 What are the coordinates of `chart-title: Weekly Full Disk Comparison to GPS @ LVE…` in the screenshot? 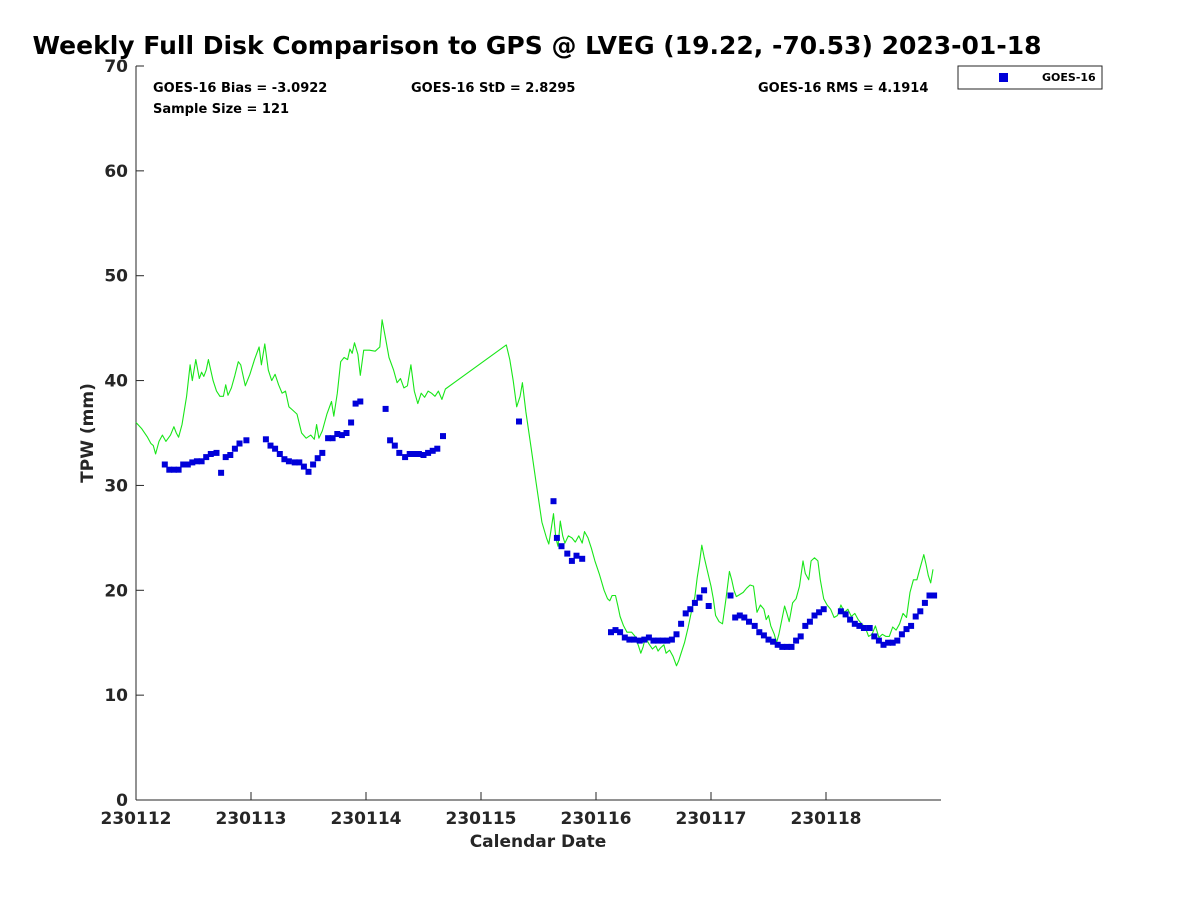 It's located at (536, 45).